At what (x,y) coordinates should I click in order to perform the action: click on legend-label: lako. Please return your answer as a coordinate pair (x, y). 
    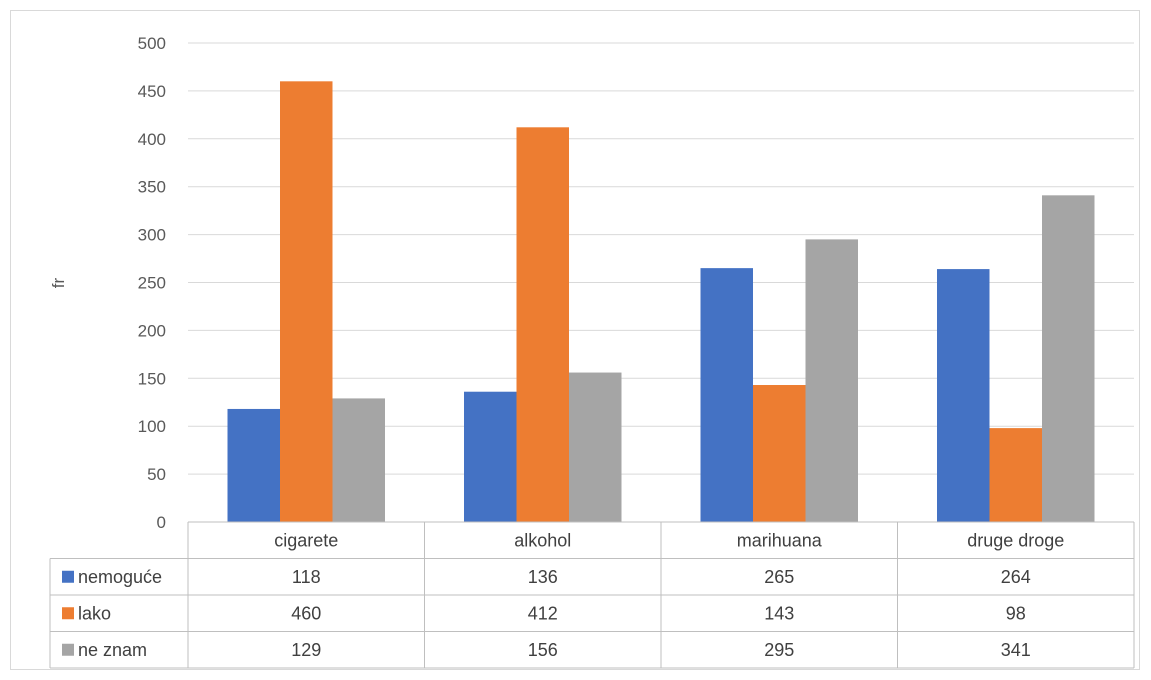
    Looking at the image, I should click on (94, 613).